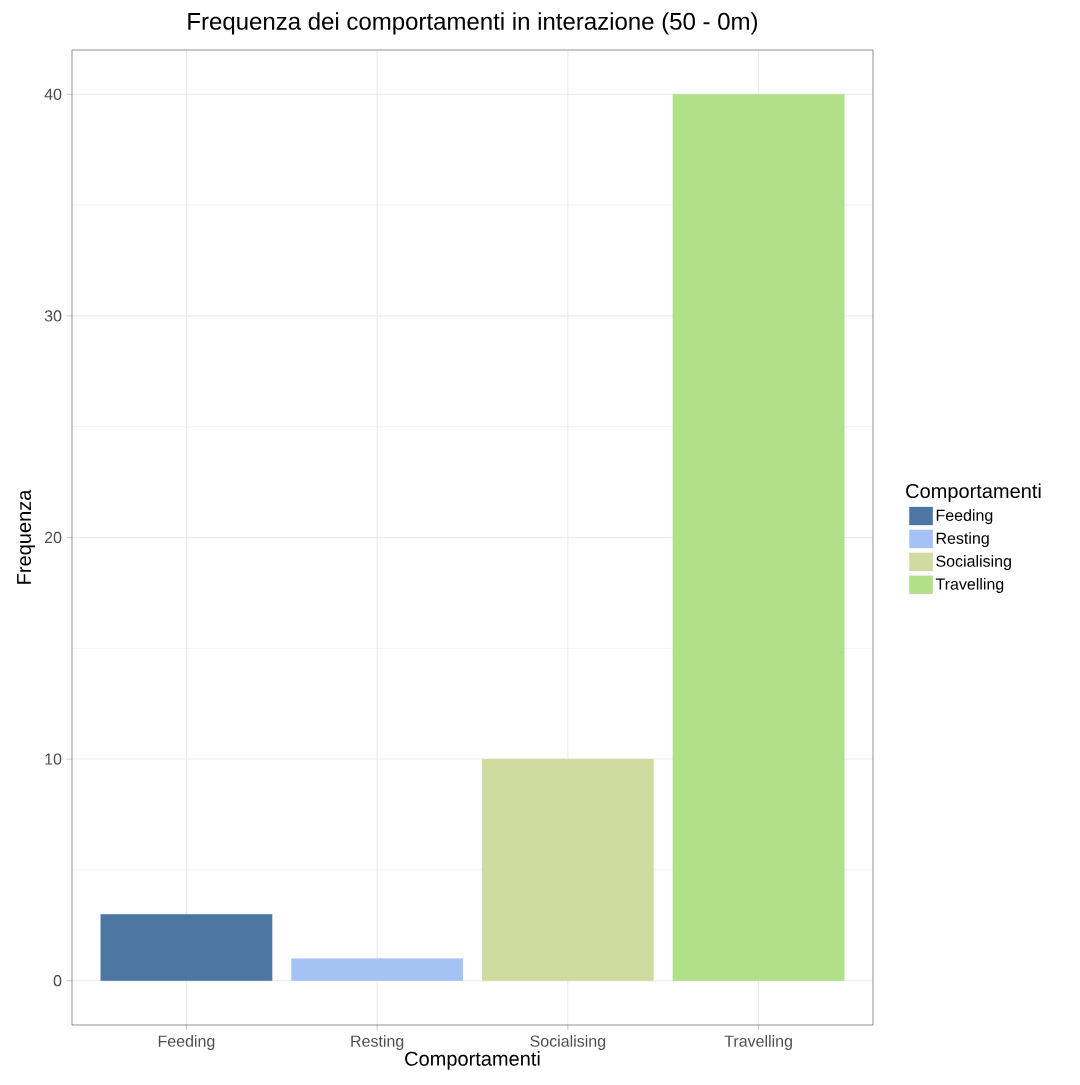 The width and height of the screenshot is (1080, 1085). What do you see at coordinates (57, 981) in the screenshot?
I see `y-tick-label: 0` at bounding box center [57, 981].